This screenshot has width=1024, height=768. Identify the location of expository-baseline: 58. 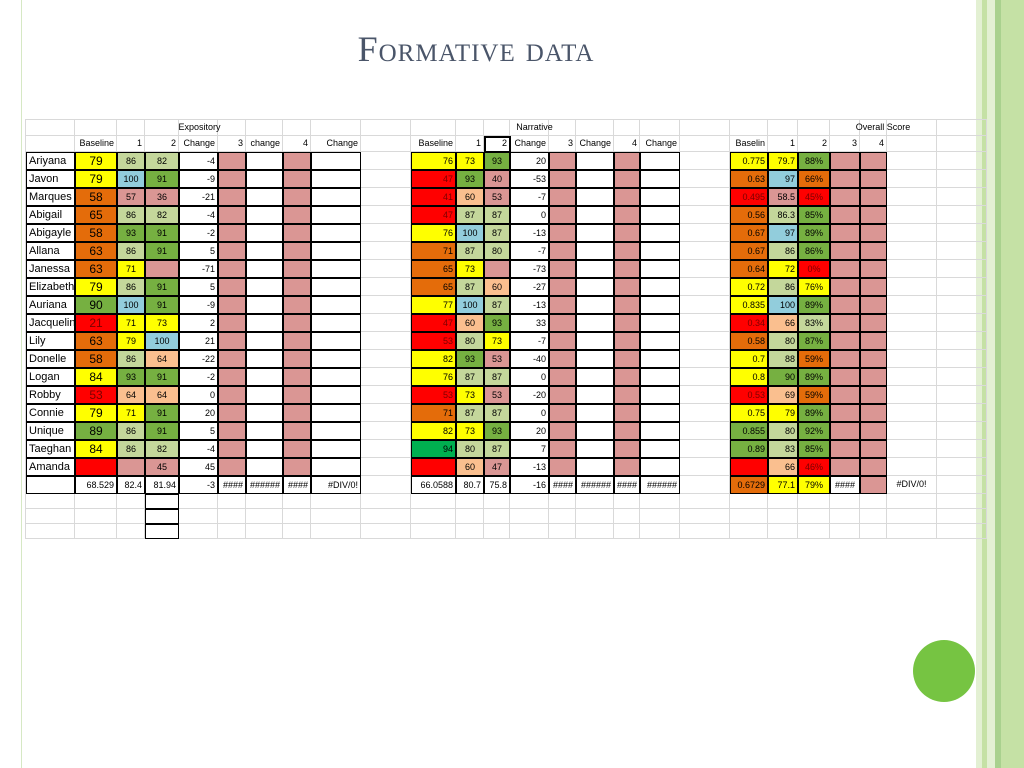
(96, 233).